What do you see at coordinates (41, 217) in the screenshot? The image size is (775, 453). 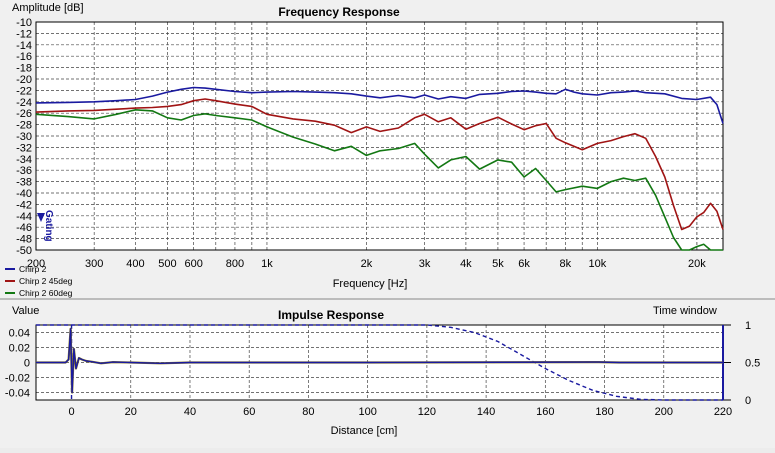 I see `gating-marker-icon` at bounding box center [41, 217].